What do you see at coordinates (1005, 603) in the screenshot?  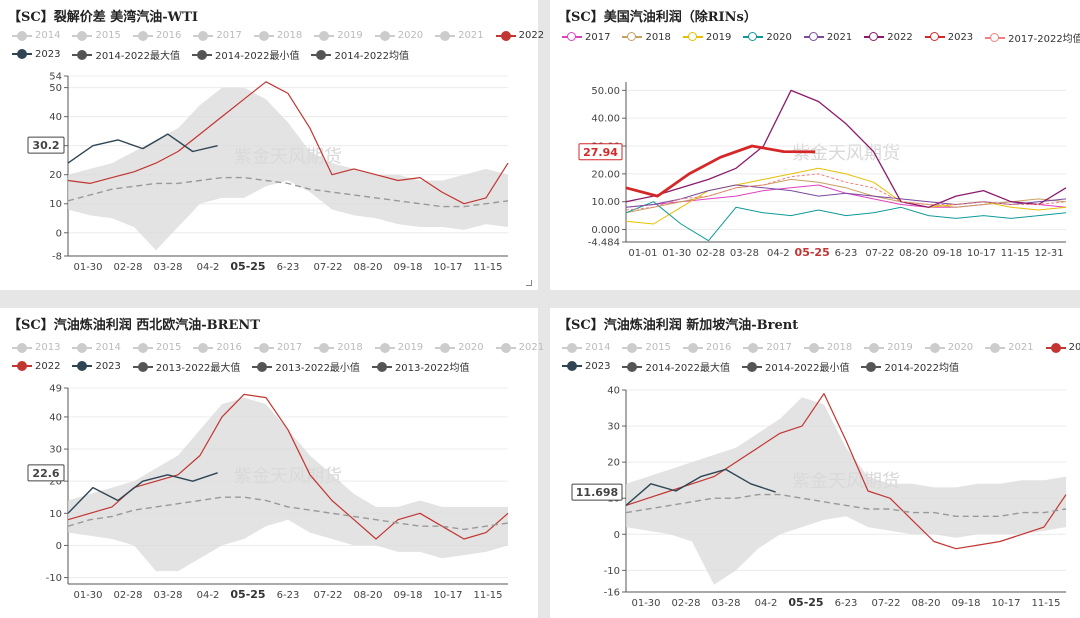 I see `x-tick-label: 10-17` at bounding box center [1005, 603].